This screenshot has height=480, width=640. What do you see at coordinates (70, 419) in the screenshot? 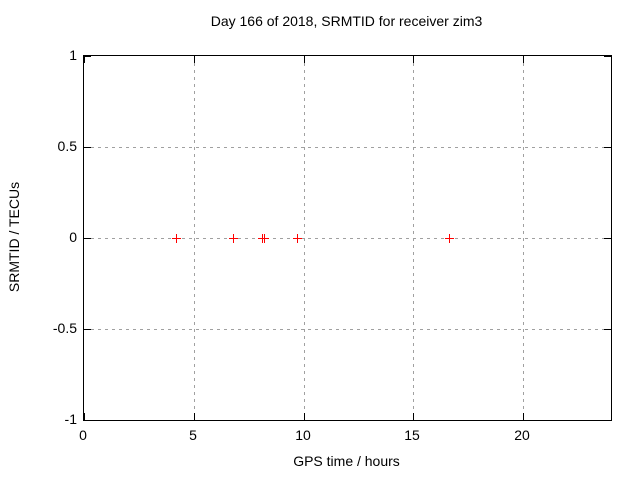
I see `y-tick-label: -1` at bounding box center [70, 419].